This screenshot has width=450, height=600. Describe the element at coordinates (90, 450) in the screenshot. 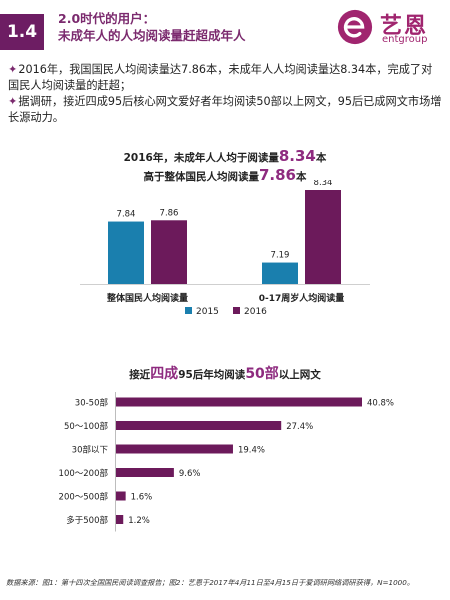

I see `category-label: 30部以下` at that location.